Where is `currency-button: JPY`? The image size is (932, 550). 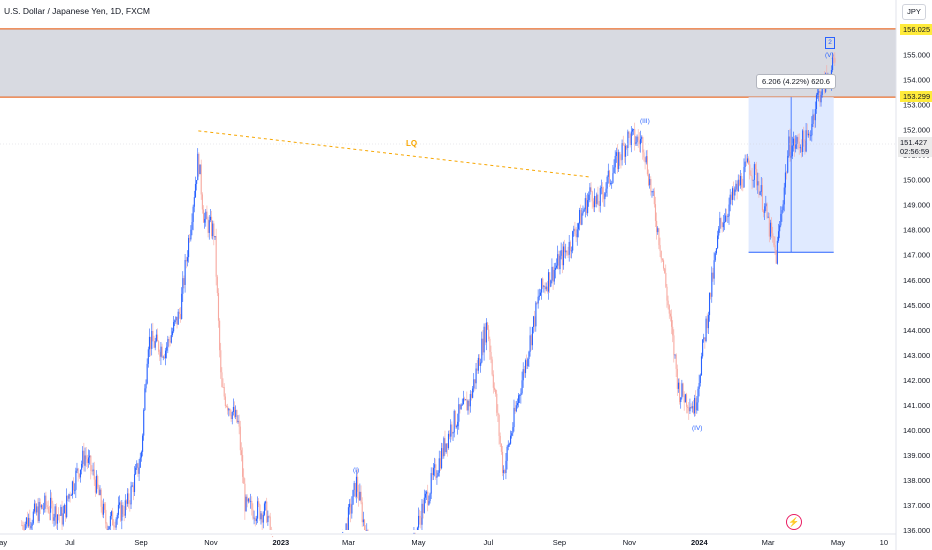
currency-button: JPY is located at coordinates (914, 12).